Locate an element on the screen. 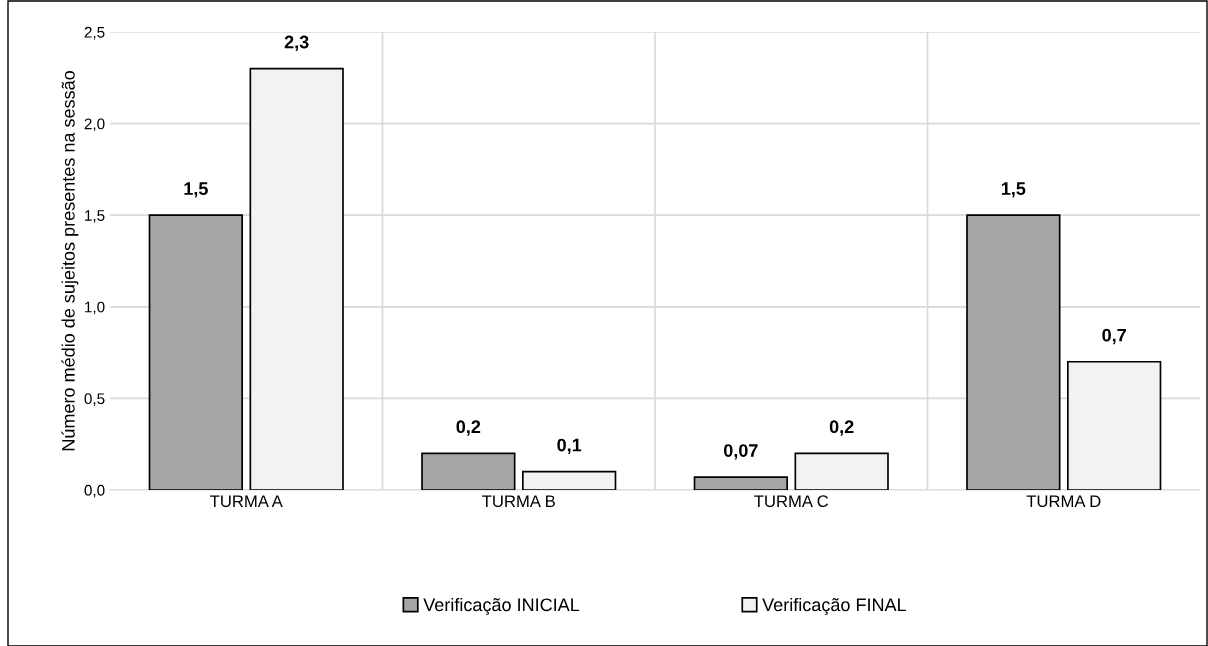 The image size is (1208, 646). legend-label: Verificação FINAL is located at coordinates (834, 606).